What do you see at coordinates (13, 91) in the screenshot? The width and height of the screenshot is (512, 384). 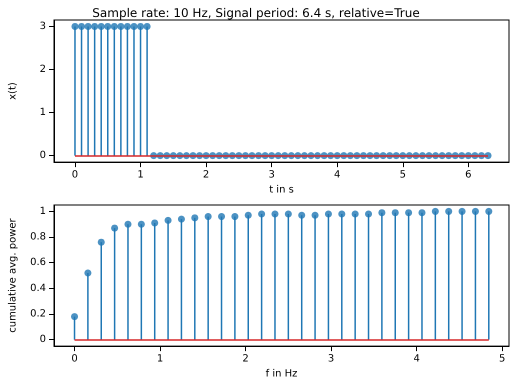 I see `y-axis-title: x(t)` at bounding box center [13, 91].